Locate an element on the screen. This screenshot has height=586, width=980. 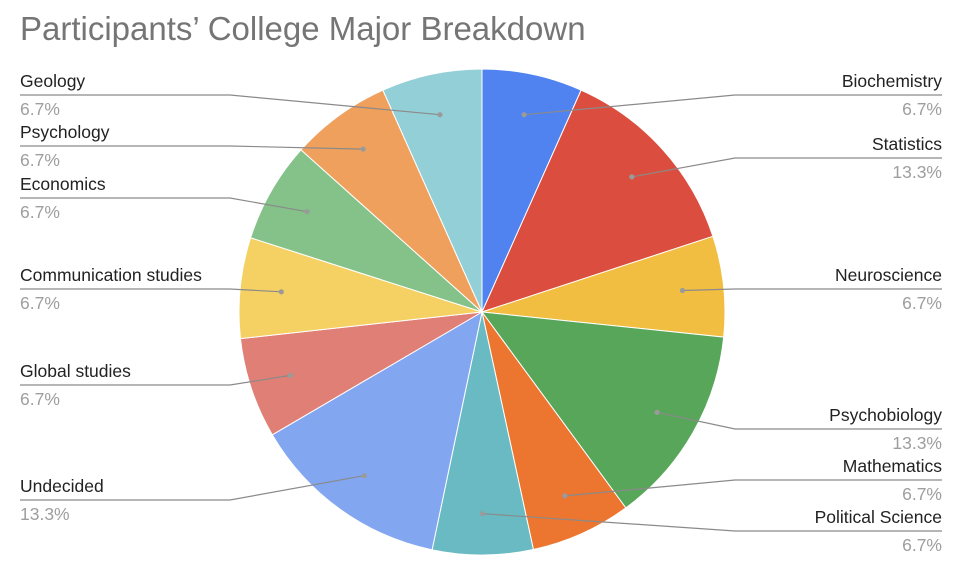
slice-label-undecided: Undecided is located at coordinates (62, 486).